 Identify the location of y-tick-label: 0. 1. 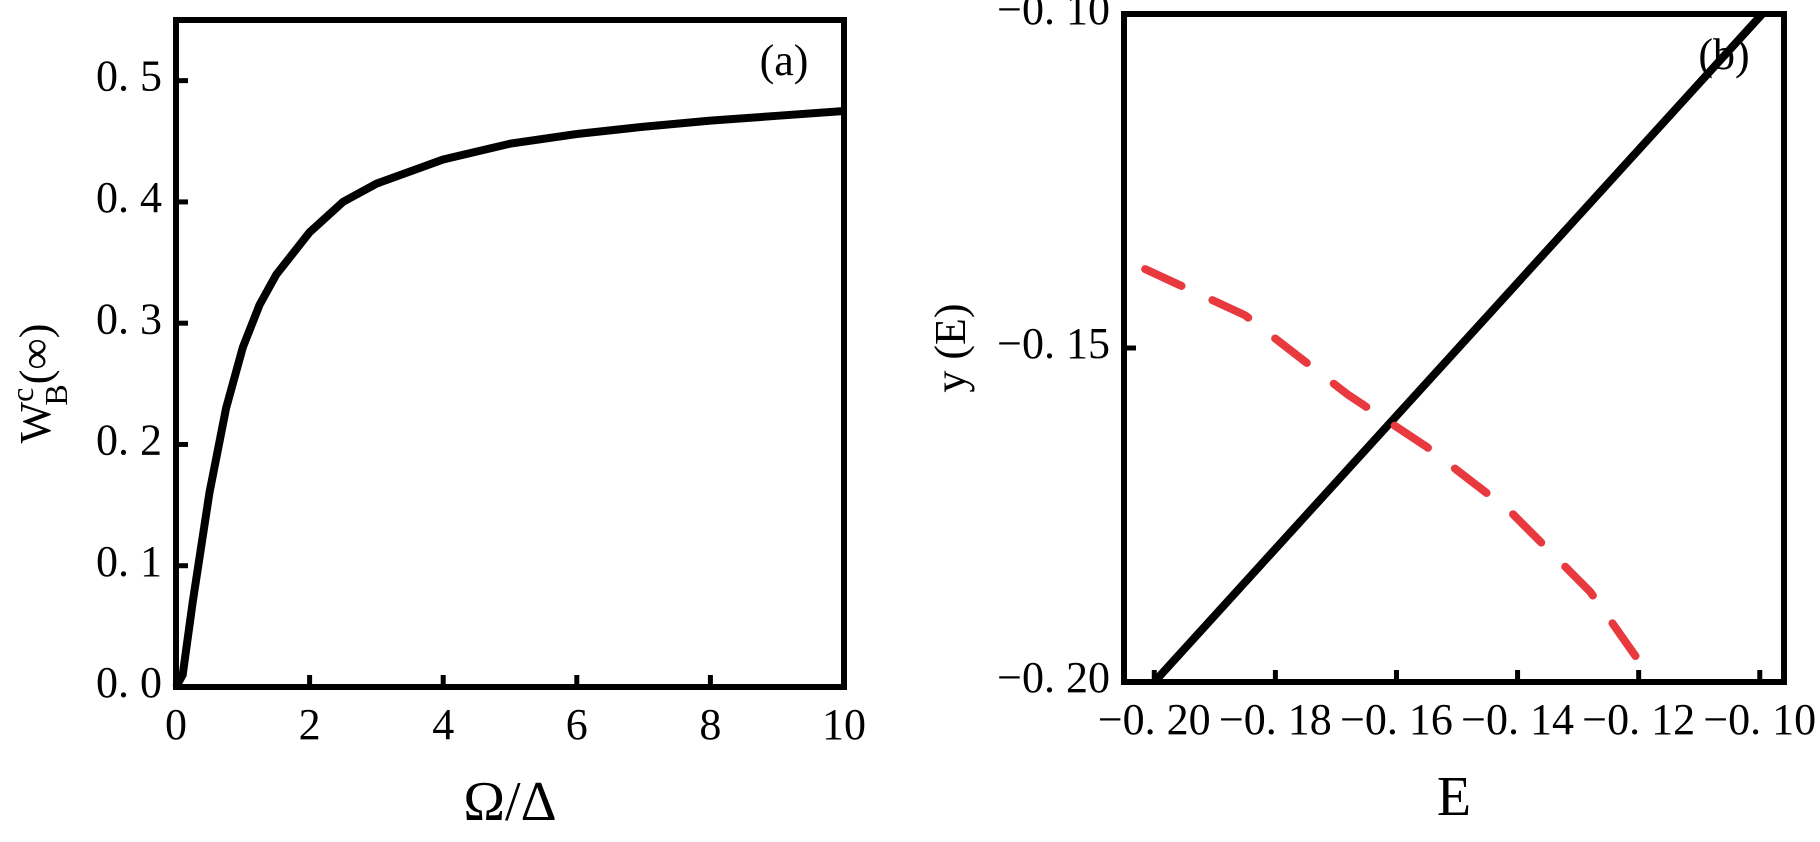
(129, 561).